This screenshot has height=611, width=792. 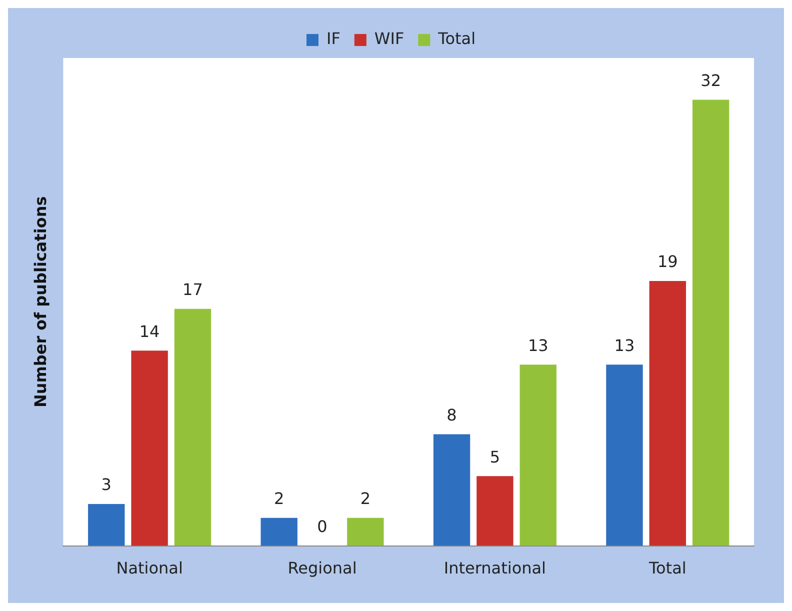 What do you see at coordinates (106, 484) in the screenshot?
I see `data-label: 3` at bounding box center [106, 484].